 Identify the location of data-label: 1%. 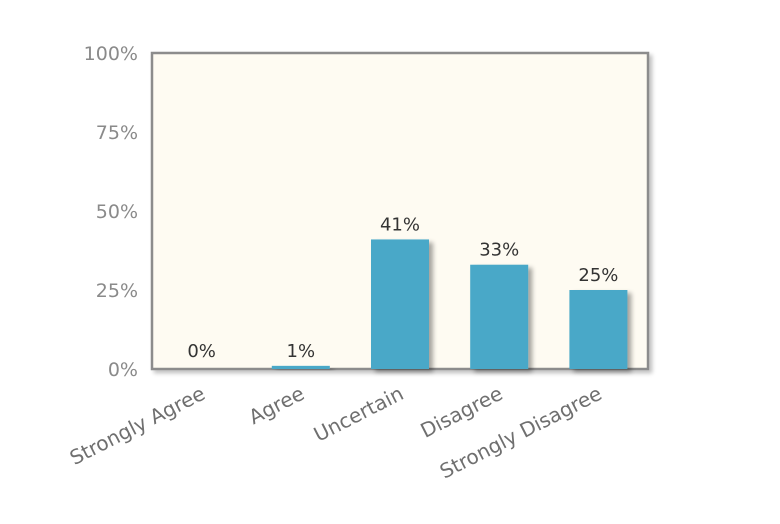
(301, 351).